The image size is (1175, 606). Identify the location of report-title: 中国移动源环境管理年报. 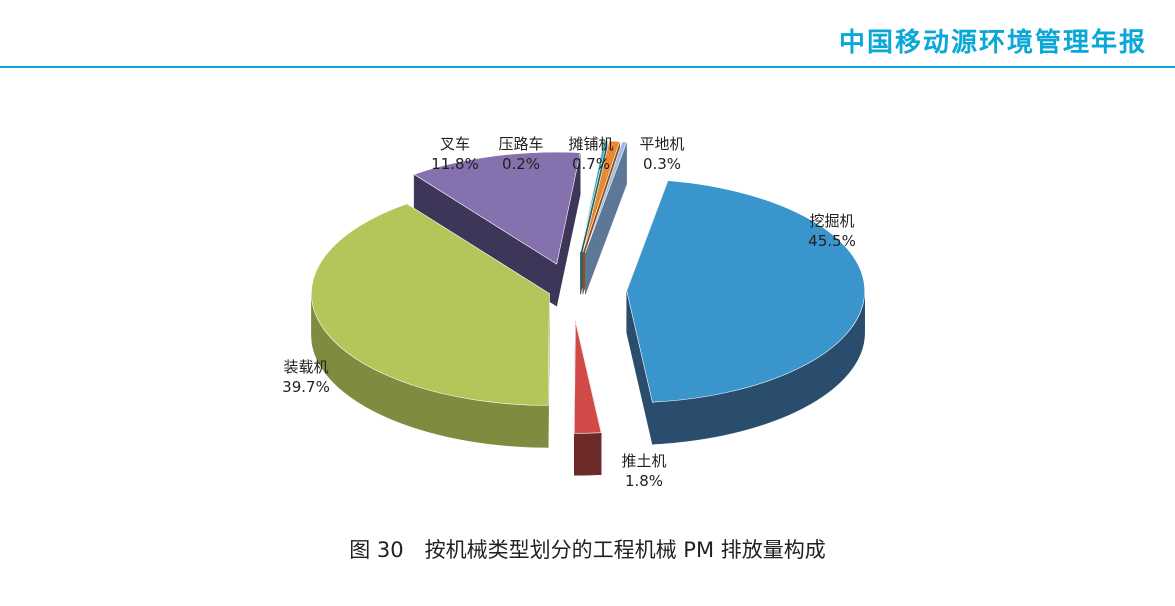
(992, 43).